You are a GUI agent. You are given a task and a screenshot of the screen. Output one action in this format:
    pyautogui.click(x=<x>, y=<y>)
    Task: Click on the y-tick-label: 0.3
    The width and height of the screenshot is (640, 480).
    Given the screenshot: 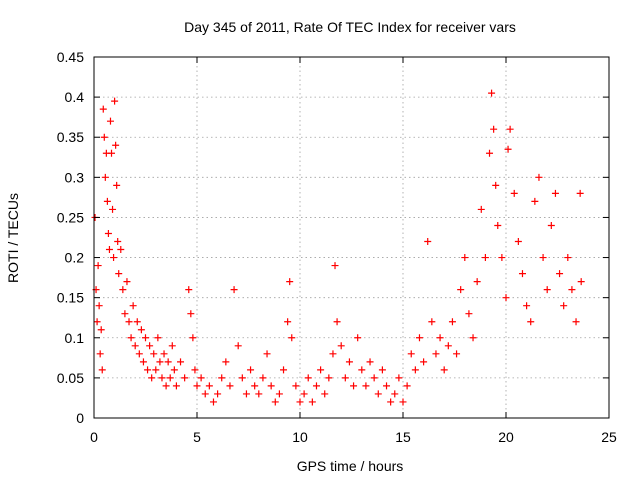 What is the action you would take?
    pyautogui.click(x=75, y=177)
    